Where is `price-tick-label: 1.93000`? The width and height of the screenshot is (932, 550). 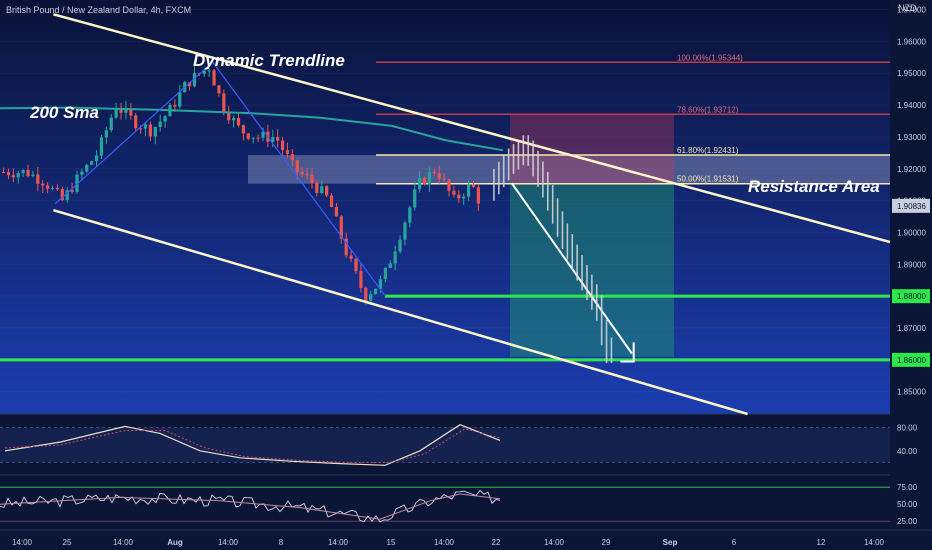
price-tick-label: 1.93000 is located at coordinates (911, 137).